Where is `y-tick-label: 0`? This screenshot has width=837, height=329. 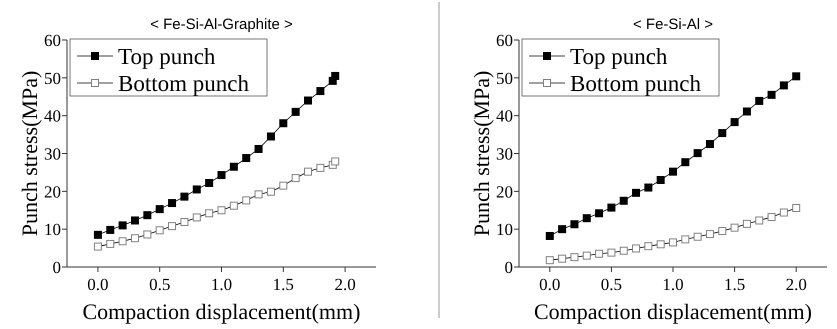
y-tick-label: 0 is located at coordinates (56, 267).